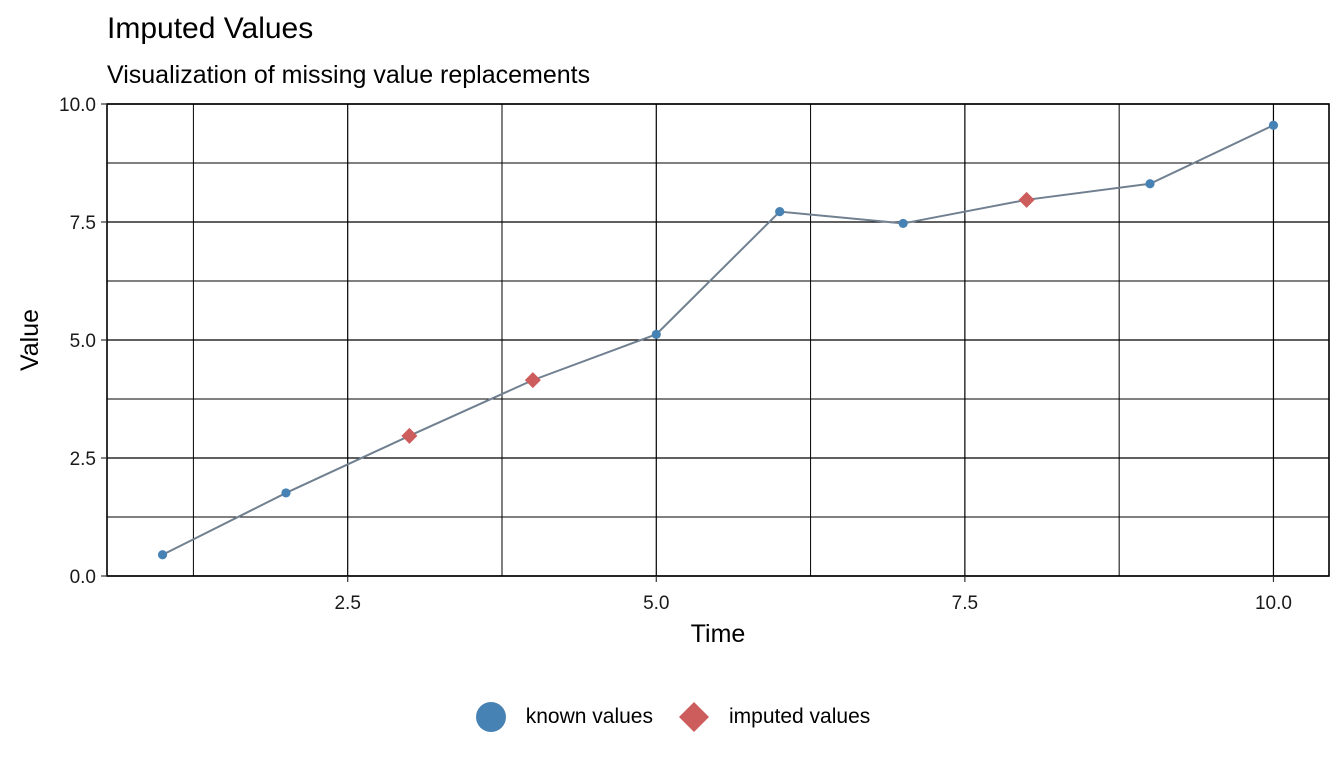 The width and height of the screenshot is (1344, 768). What do you see at coordinates (210, 28) in the screenshot?
I see `chart-title: Imputed Values` at bounding box center [210, 28].